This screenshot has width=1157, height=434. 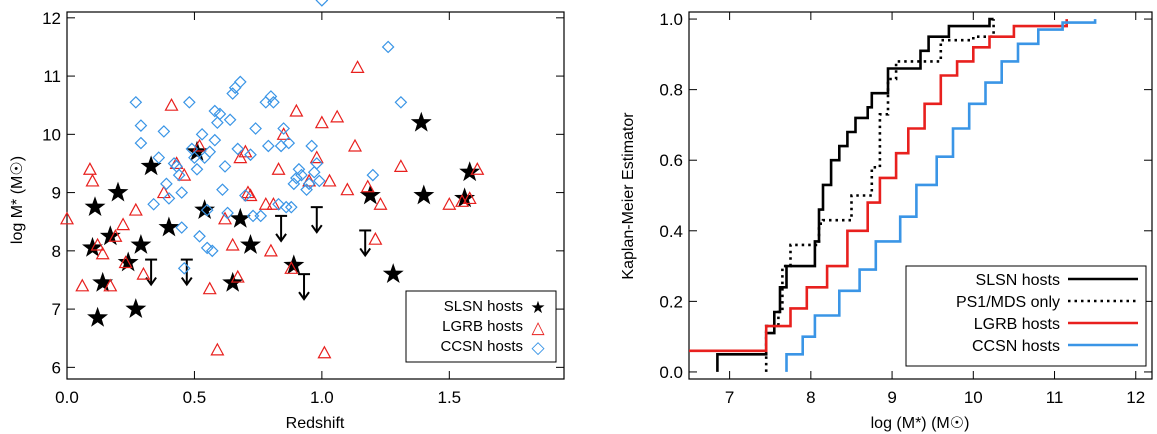 I want to click on x-tick-label: 8, so click(x=810, y=397).